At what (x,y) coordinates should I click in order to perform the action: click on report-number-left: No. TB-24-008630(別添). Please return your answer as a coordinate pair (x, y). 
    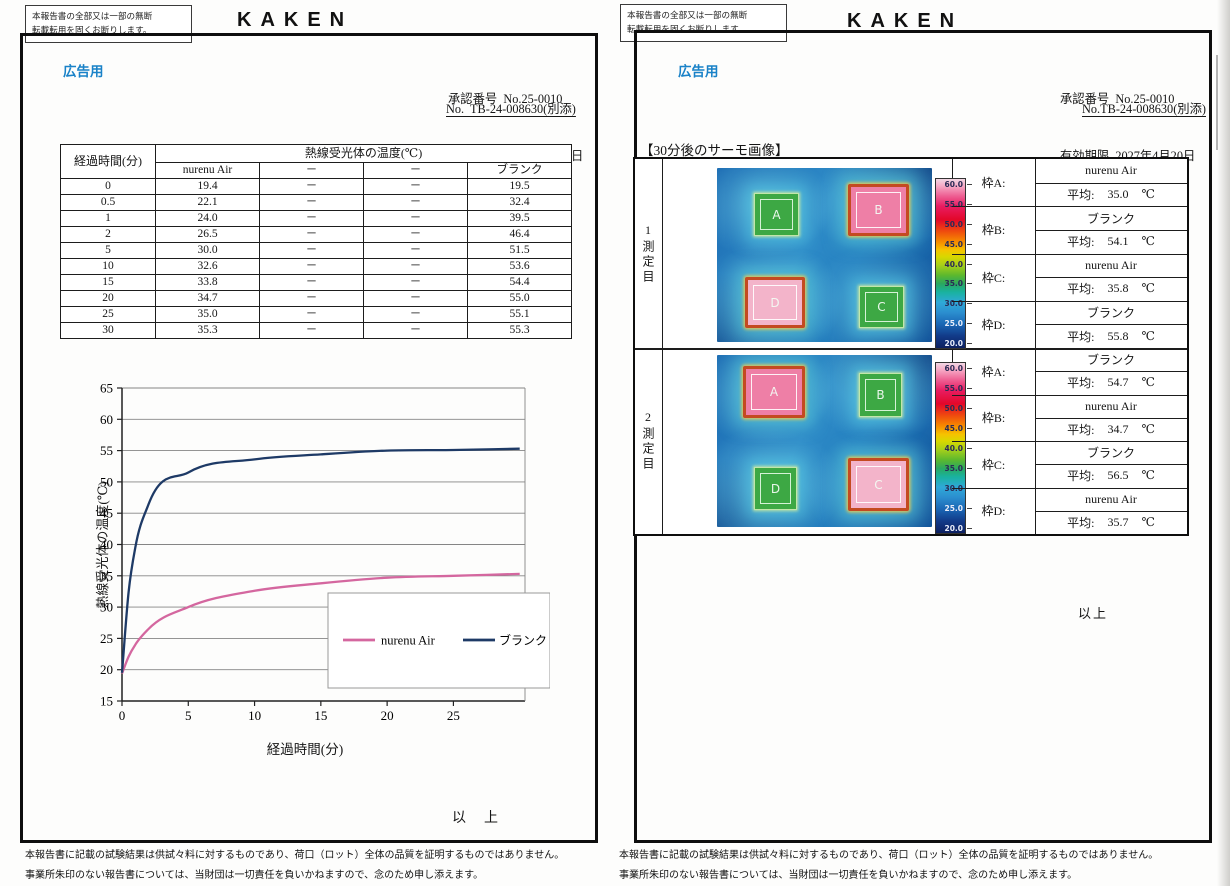
    Looking at the image, I should click on (511, 109).